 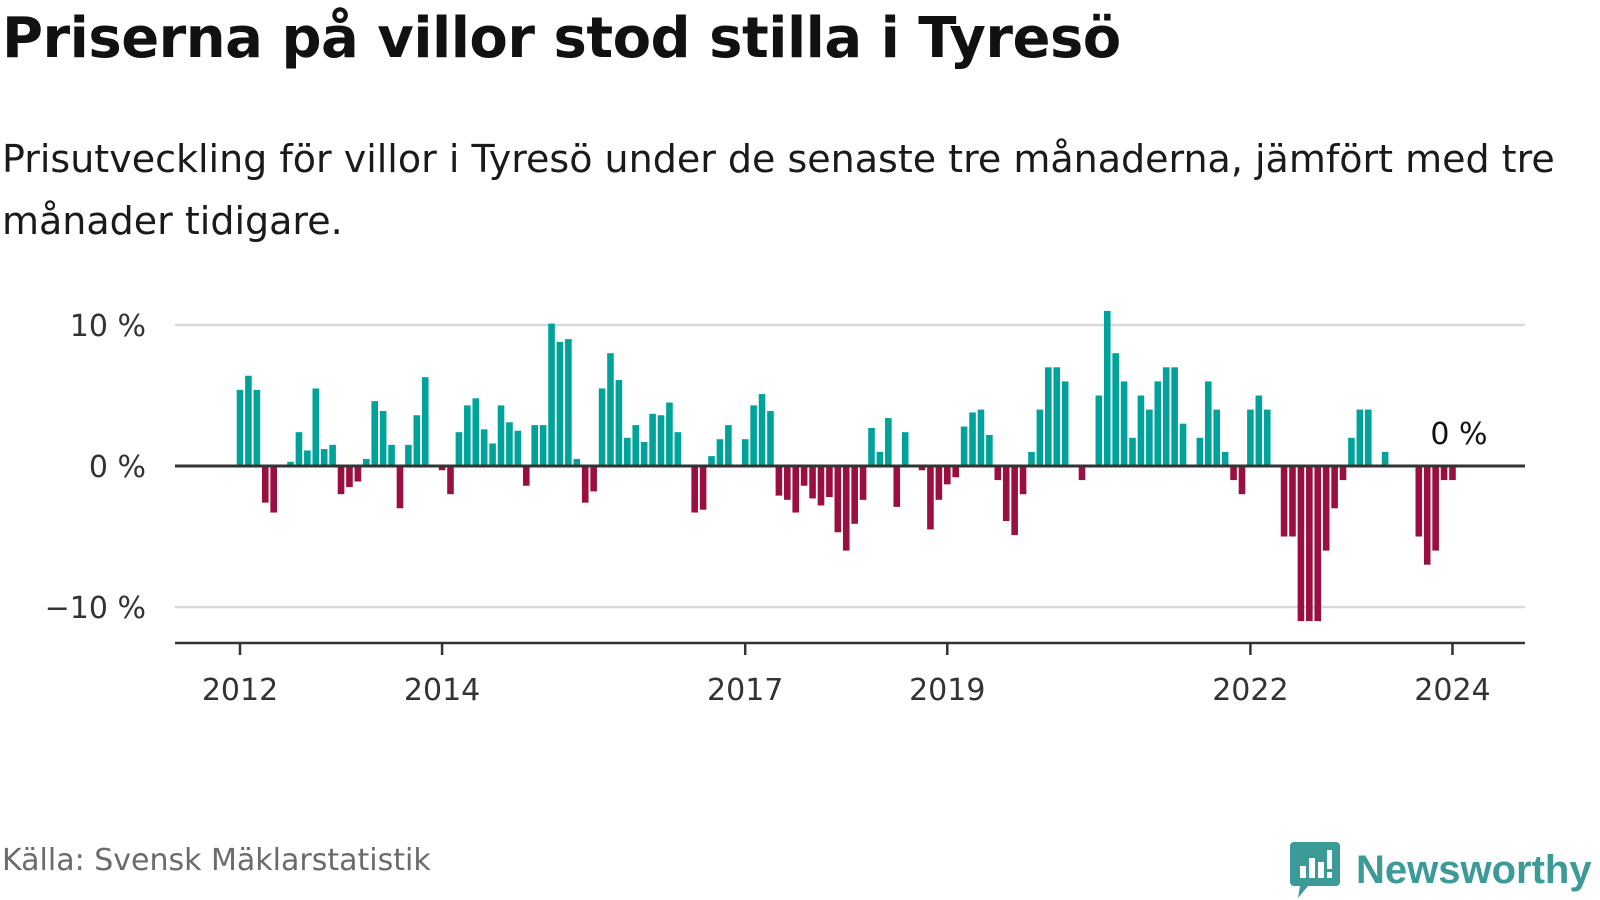 I want to click on x-ticks: 2012 2014 2017 2019 2022 2024, so click(x=846, y=675).